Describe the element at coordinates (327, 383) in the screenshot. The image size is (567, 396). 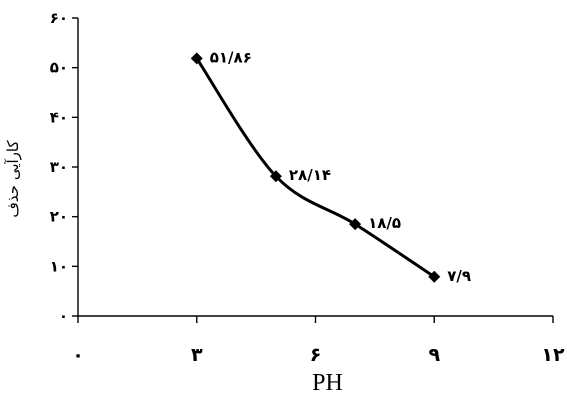
I see `x-axis-title: PH` at that location.